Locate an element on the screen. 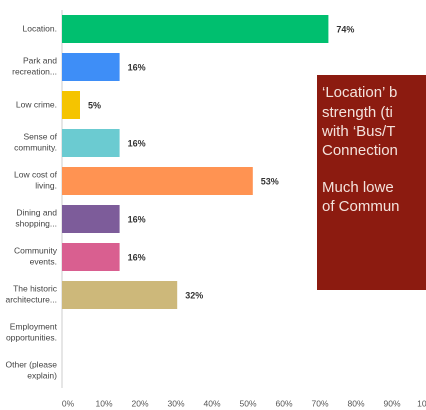 The image size is (426, 410). x-tick-label: 100% is located at coordinates (421, 403).